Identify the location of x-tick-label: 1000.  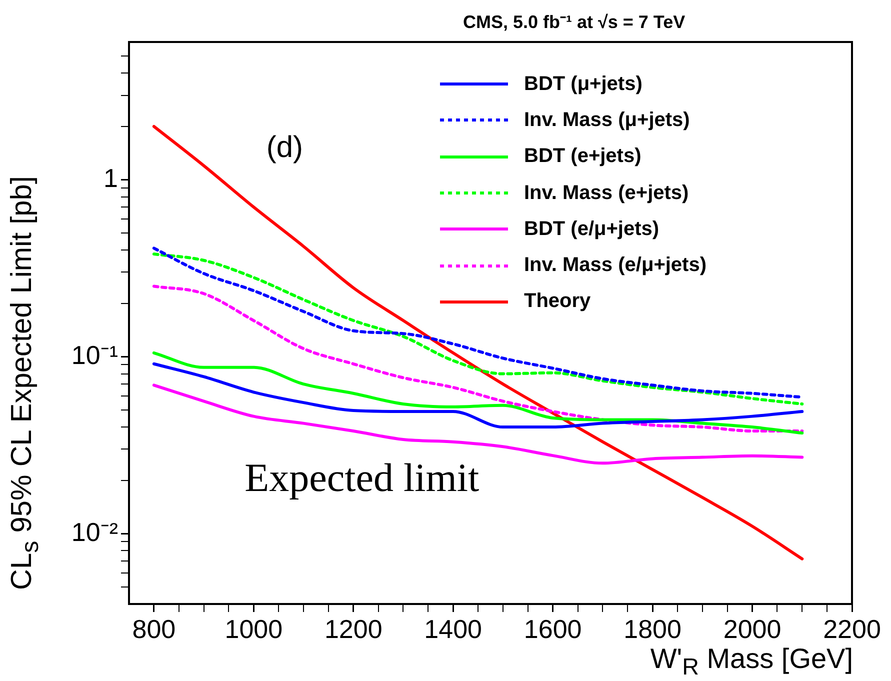
(253, 629).